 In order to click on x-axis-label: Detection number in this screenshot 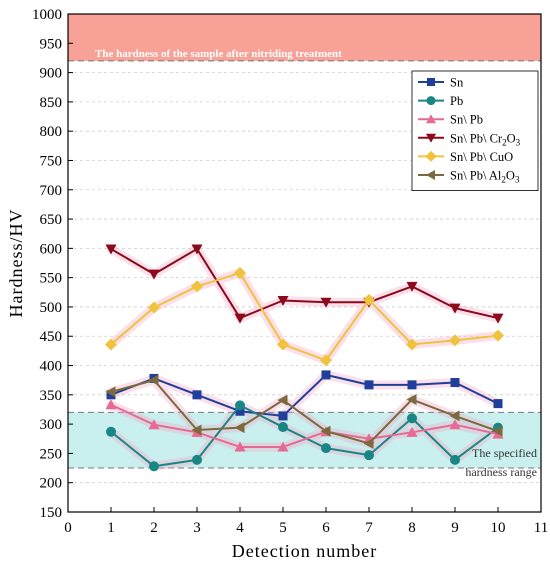, I will do `click(304, 551)`.